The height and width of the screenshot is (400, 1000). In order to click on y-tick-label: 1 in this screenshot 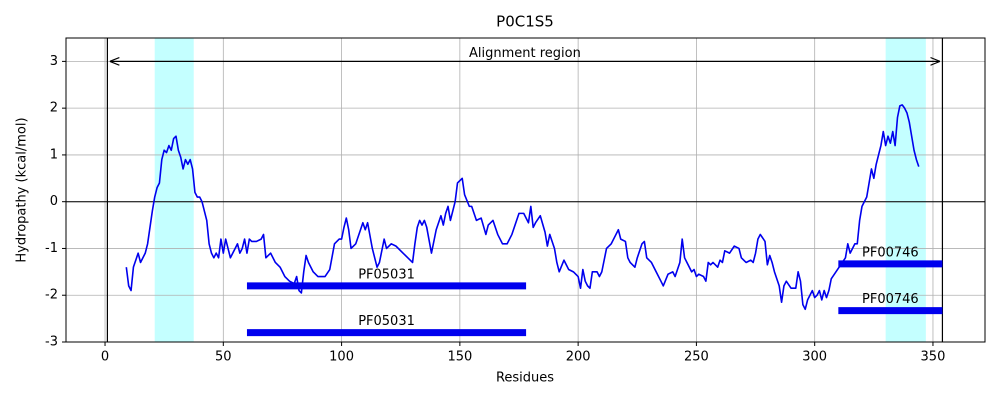, I will do `click(54, 154)`.